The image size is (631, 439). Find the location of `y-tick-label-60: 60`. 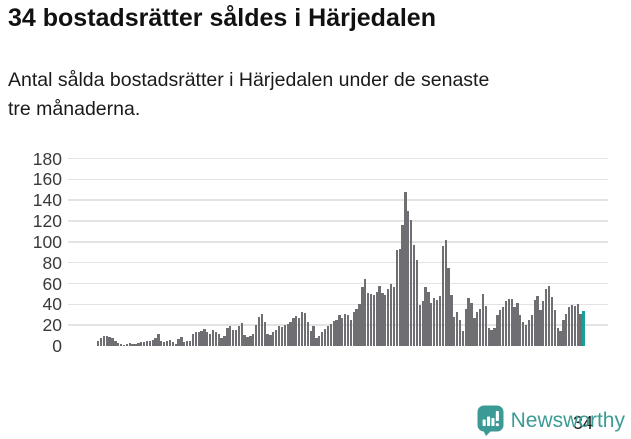

y-tick-label-60: 60 is located at coordinates (52, 283).